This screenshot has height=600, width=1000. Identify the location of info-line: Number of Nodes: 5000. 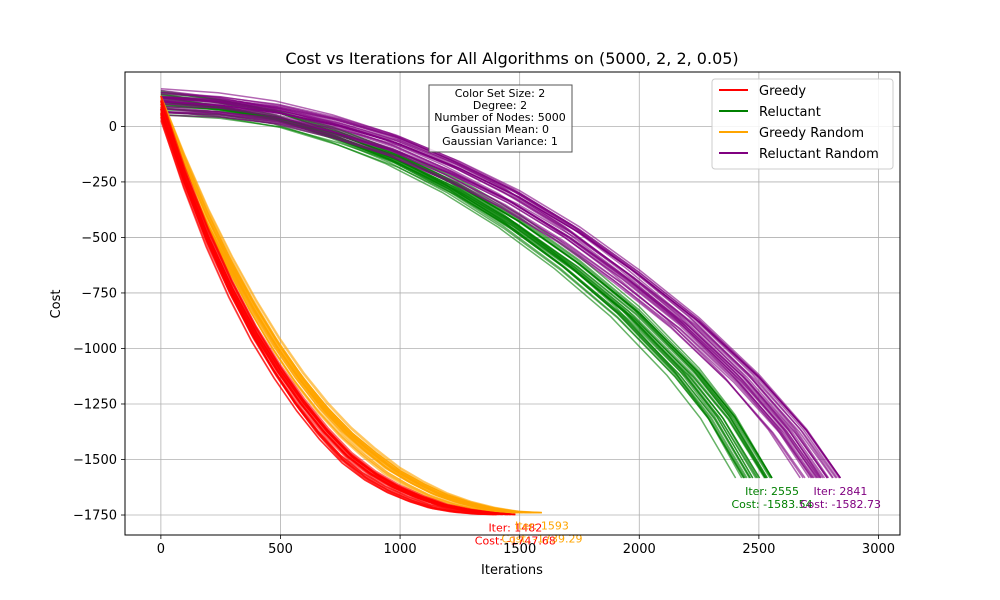
(499, 117).